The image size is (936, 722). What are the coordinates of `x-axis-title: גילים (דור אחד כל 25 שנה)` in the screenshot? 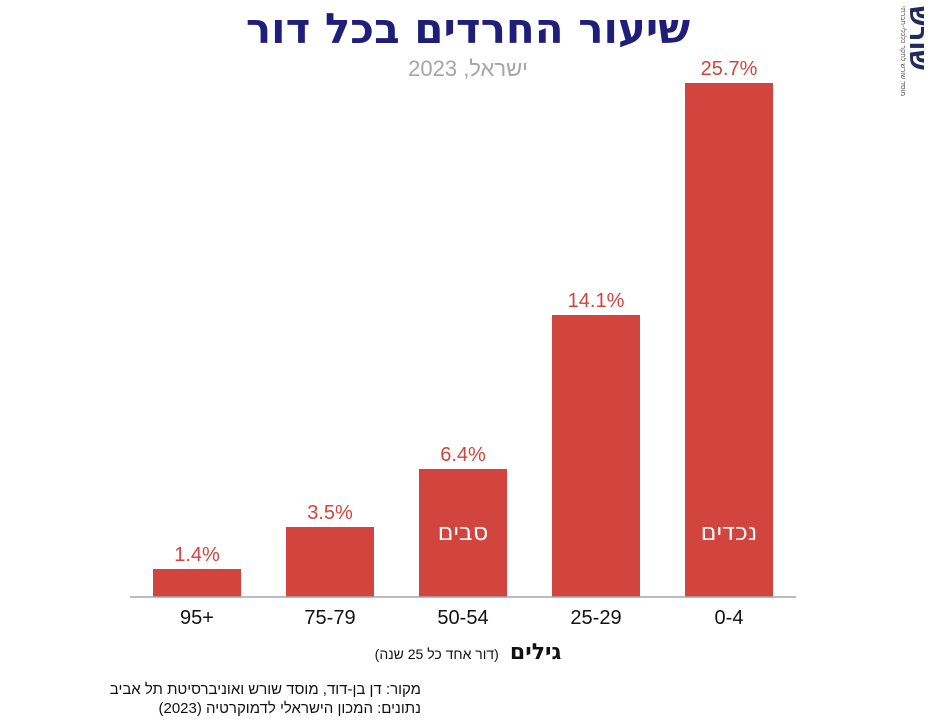 It's located at (468, 652).